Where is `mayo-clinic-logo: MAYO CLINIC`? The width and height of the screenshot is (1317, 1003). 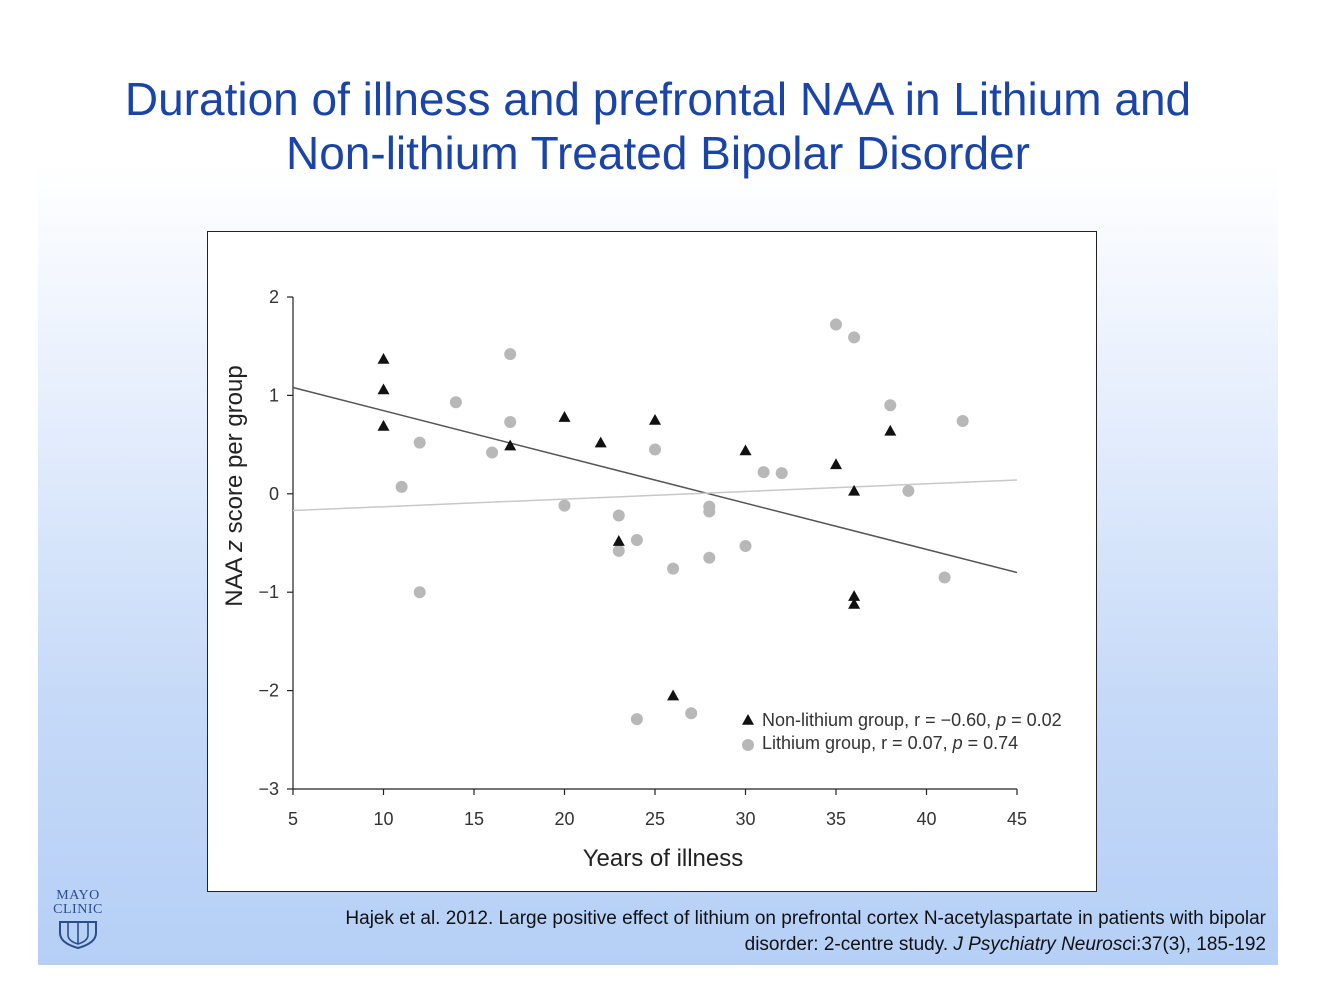
mayo-clinic-logo: MAYO CLINIC is located at coordinates (78, 919).